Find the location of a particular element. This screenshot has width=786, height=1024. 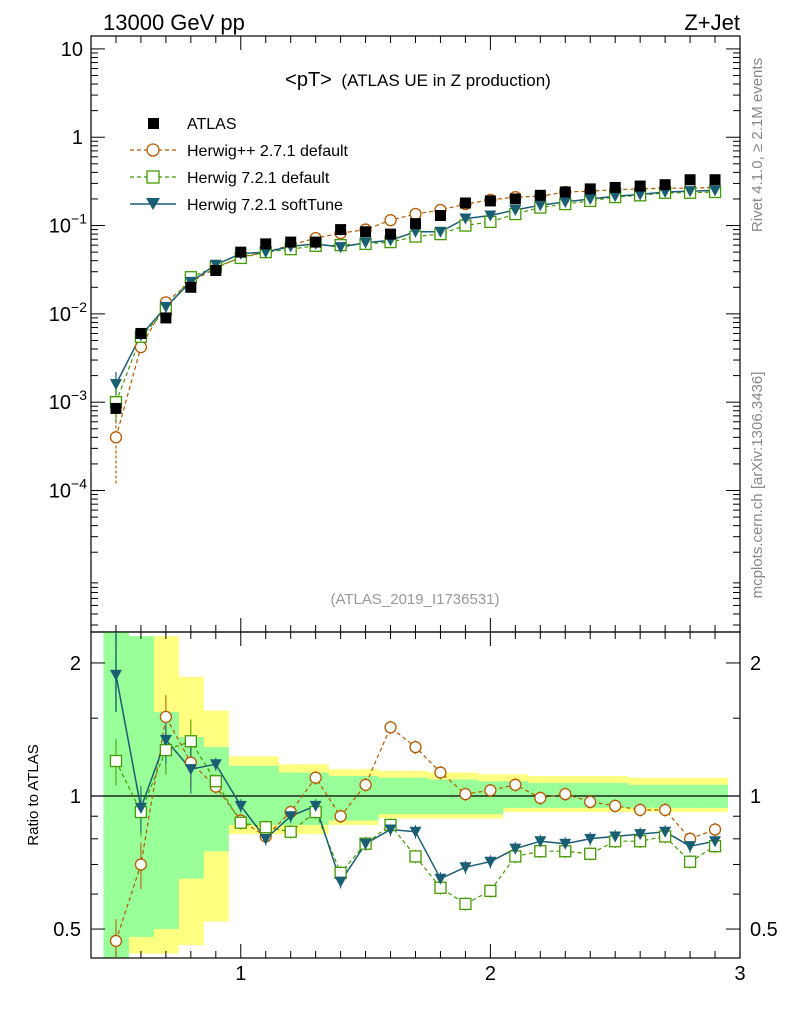

ratio-y-tick-label: 0.5 is located at coordinates (67, 930).